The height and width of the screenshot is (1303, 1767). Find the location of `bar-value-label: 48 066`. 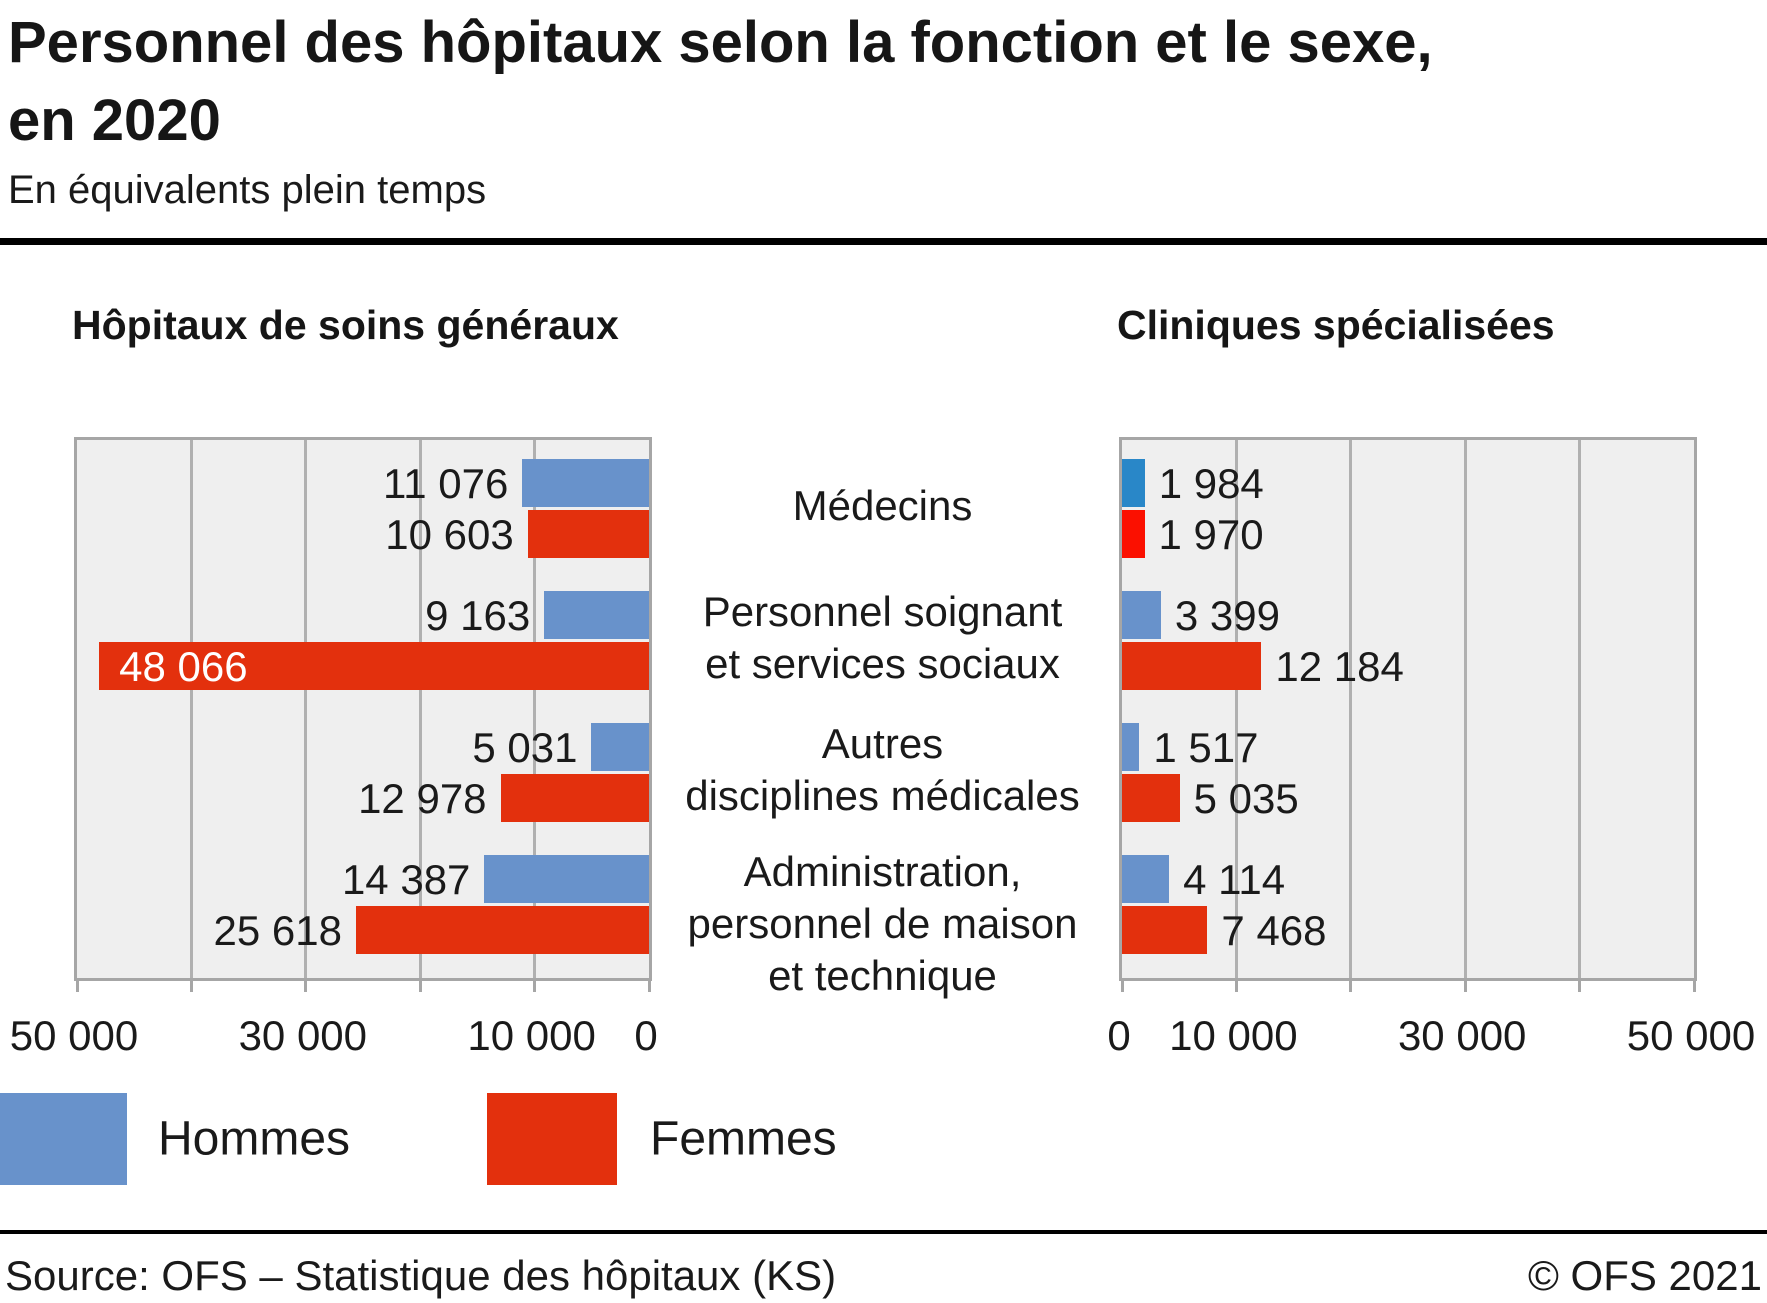

bar-value-label: 48 066 is located at coordinates (183, 666).